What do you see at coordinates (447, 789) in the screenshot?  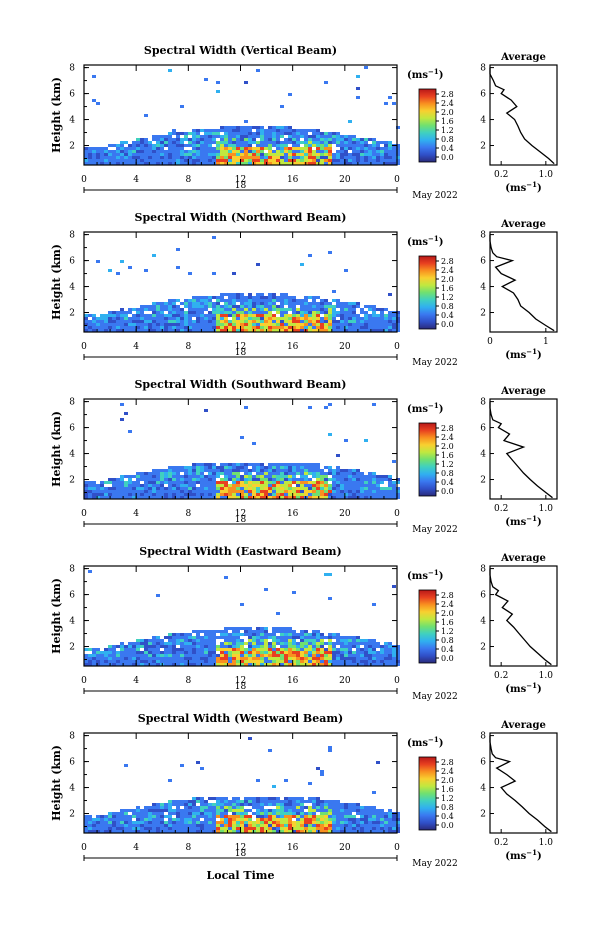 I see `colorbar-tick-label: 1.6` at bounding box center [447, 789].